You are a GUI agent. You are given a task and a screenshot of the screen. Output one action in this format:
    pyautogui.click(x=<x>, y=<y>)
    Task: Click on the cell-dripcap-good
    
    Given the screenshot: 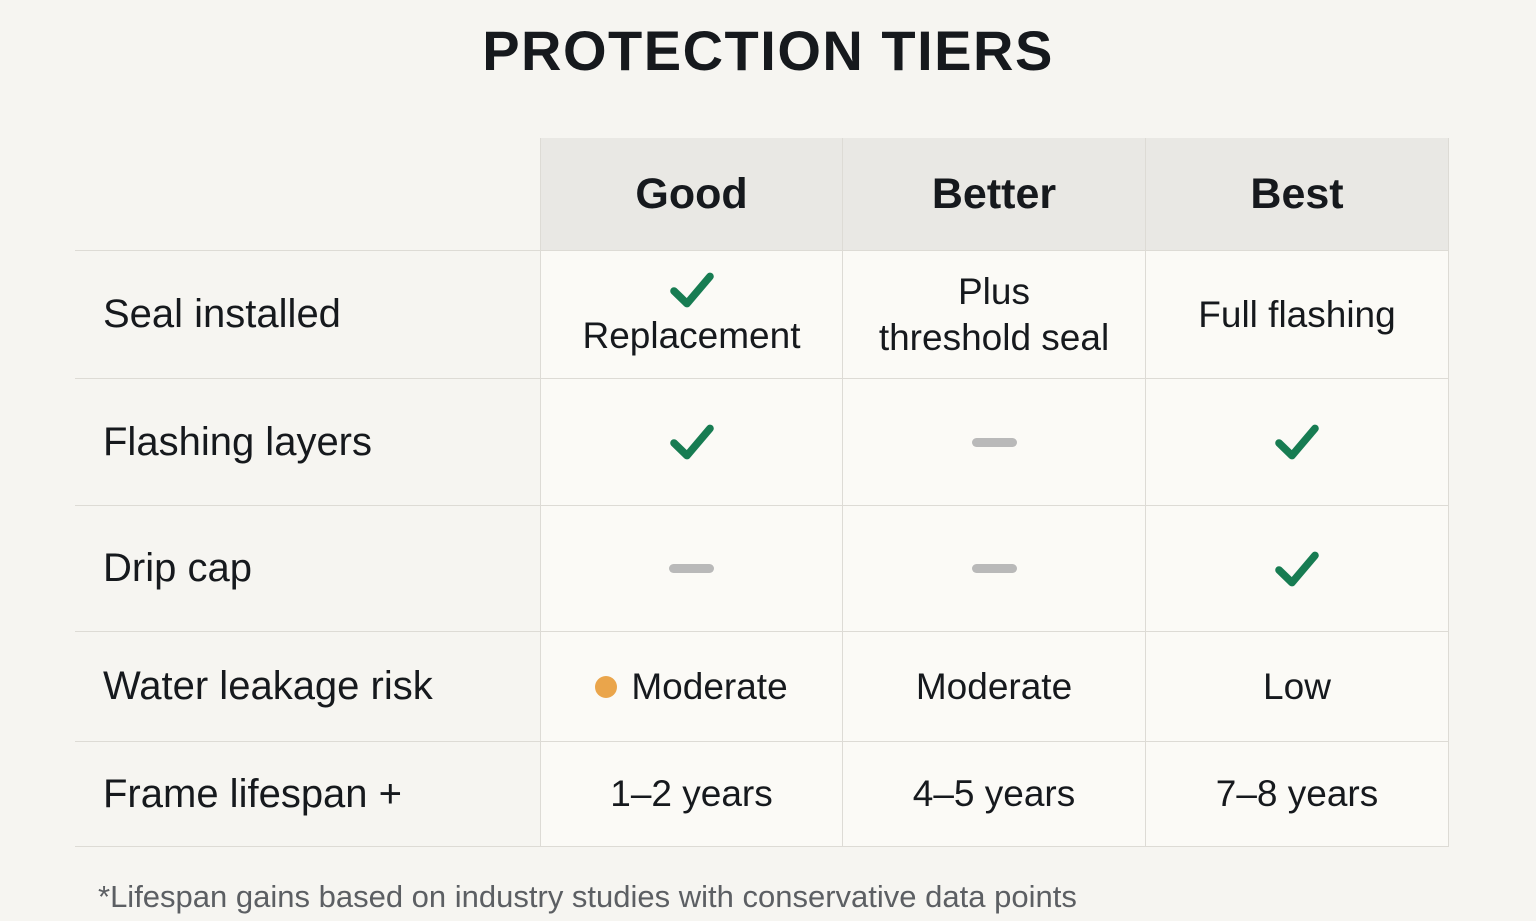 What is the action you would take?
    pyautogui.click(x=691, y=569)
    